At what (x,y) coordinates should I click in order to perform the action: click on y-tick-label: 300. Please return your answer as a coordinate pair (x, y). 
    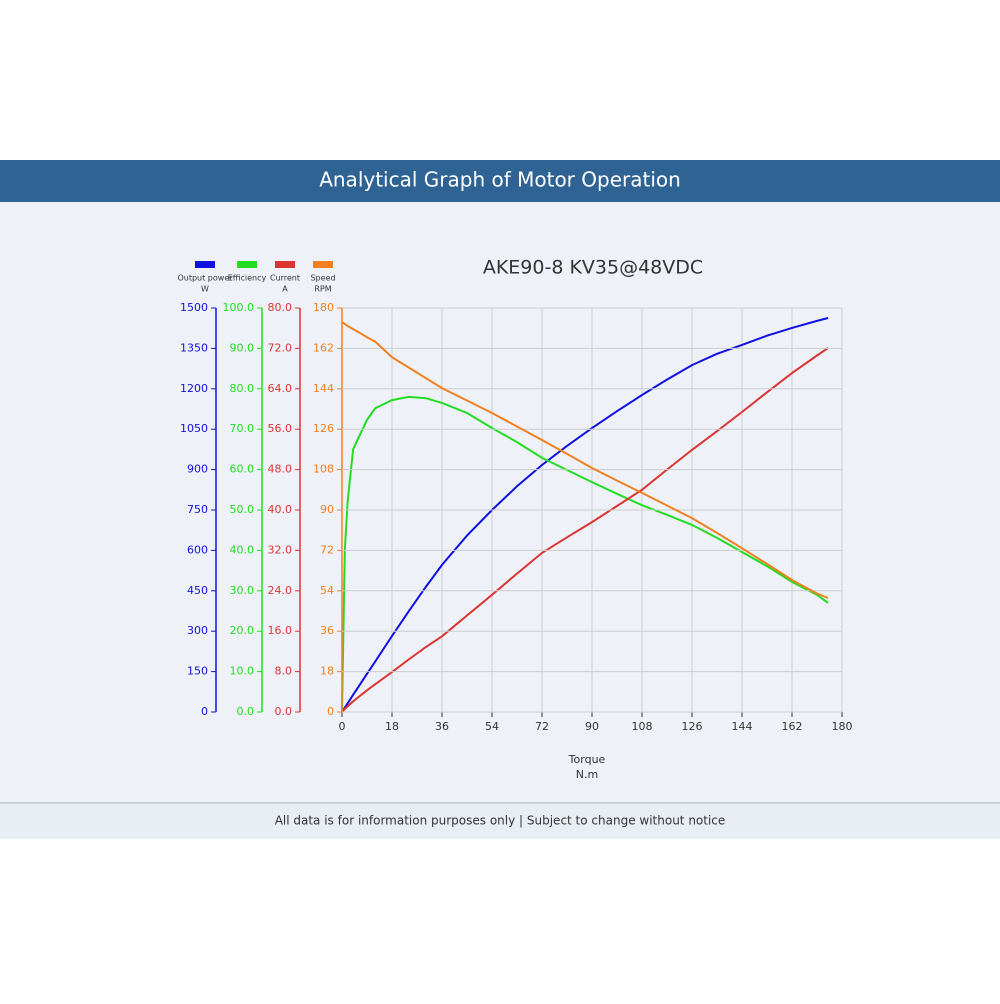
    Looking at the image, I should click on (197, 630).